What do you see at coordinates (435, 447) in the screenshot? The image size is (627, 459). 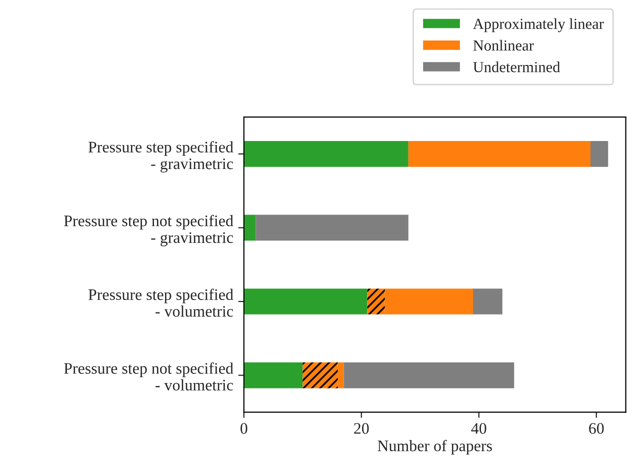 I see `x-axis-title: Number of papers` at bounding box center [435, 447].